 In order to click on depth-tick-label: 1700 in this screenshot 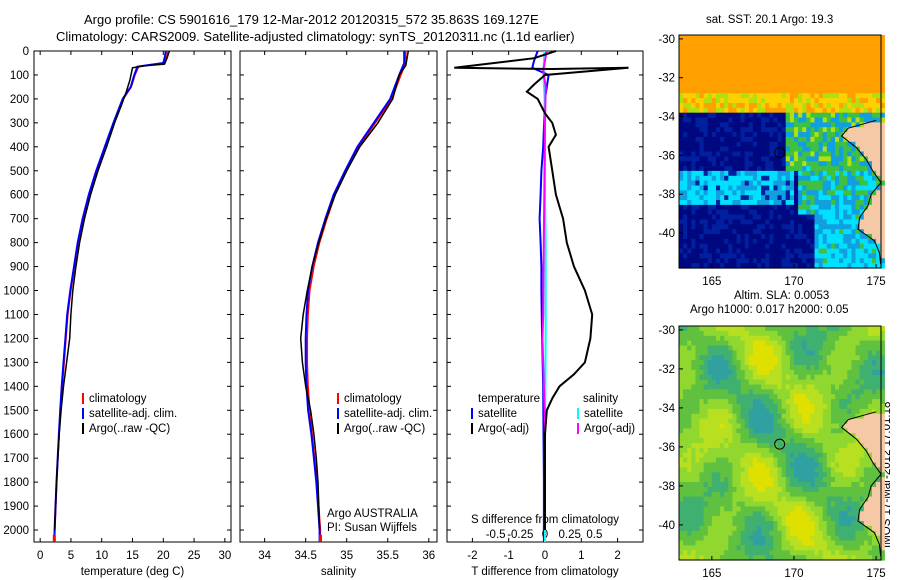, I will do `click(16, 459)`.